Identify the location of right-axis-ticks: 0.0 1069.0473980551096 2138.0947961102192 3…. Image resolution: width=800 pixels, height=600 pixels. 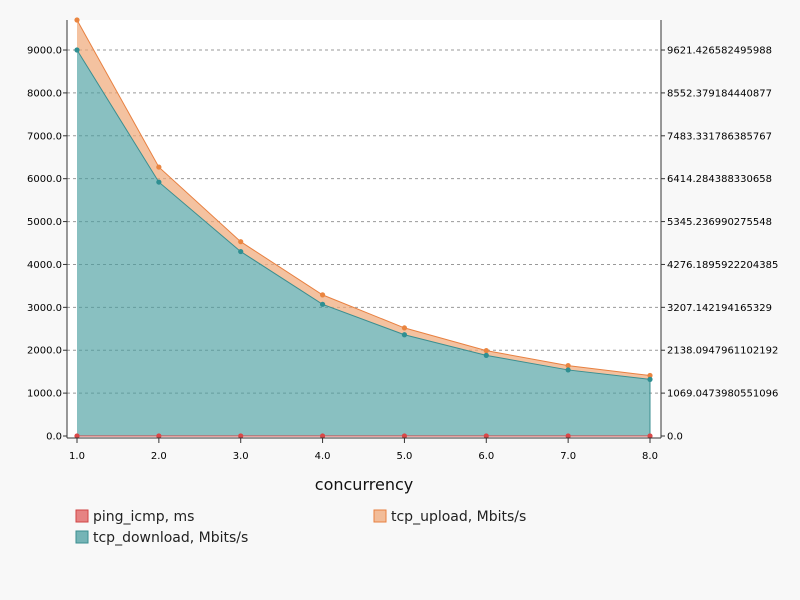
(719, 244).